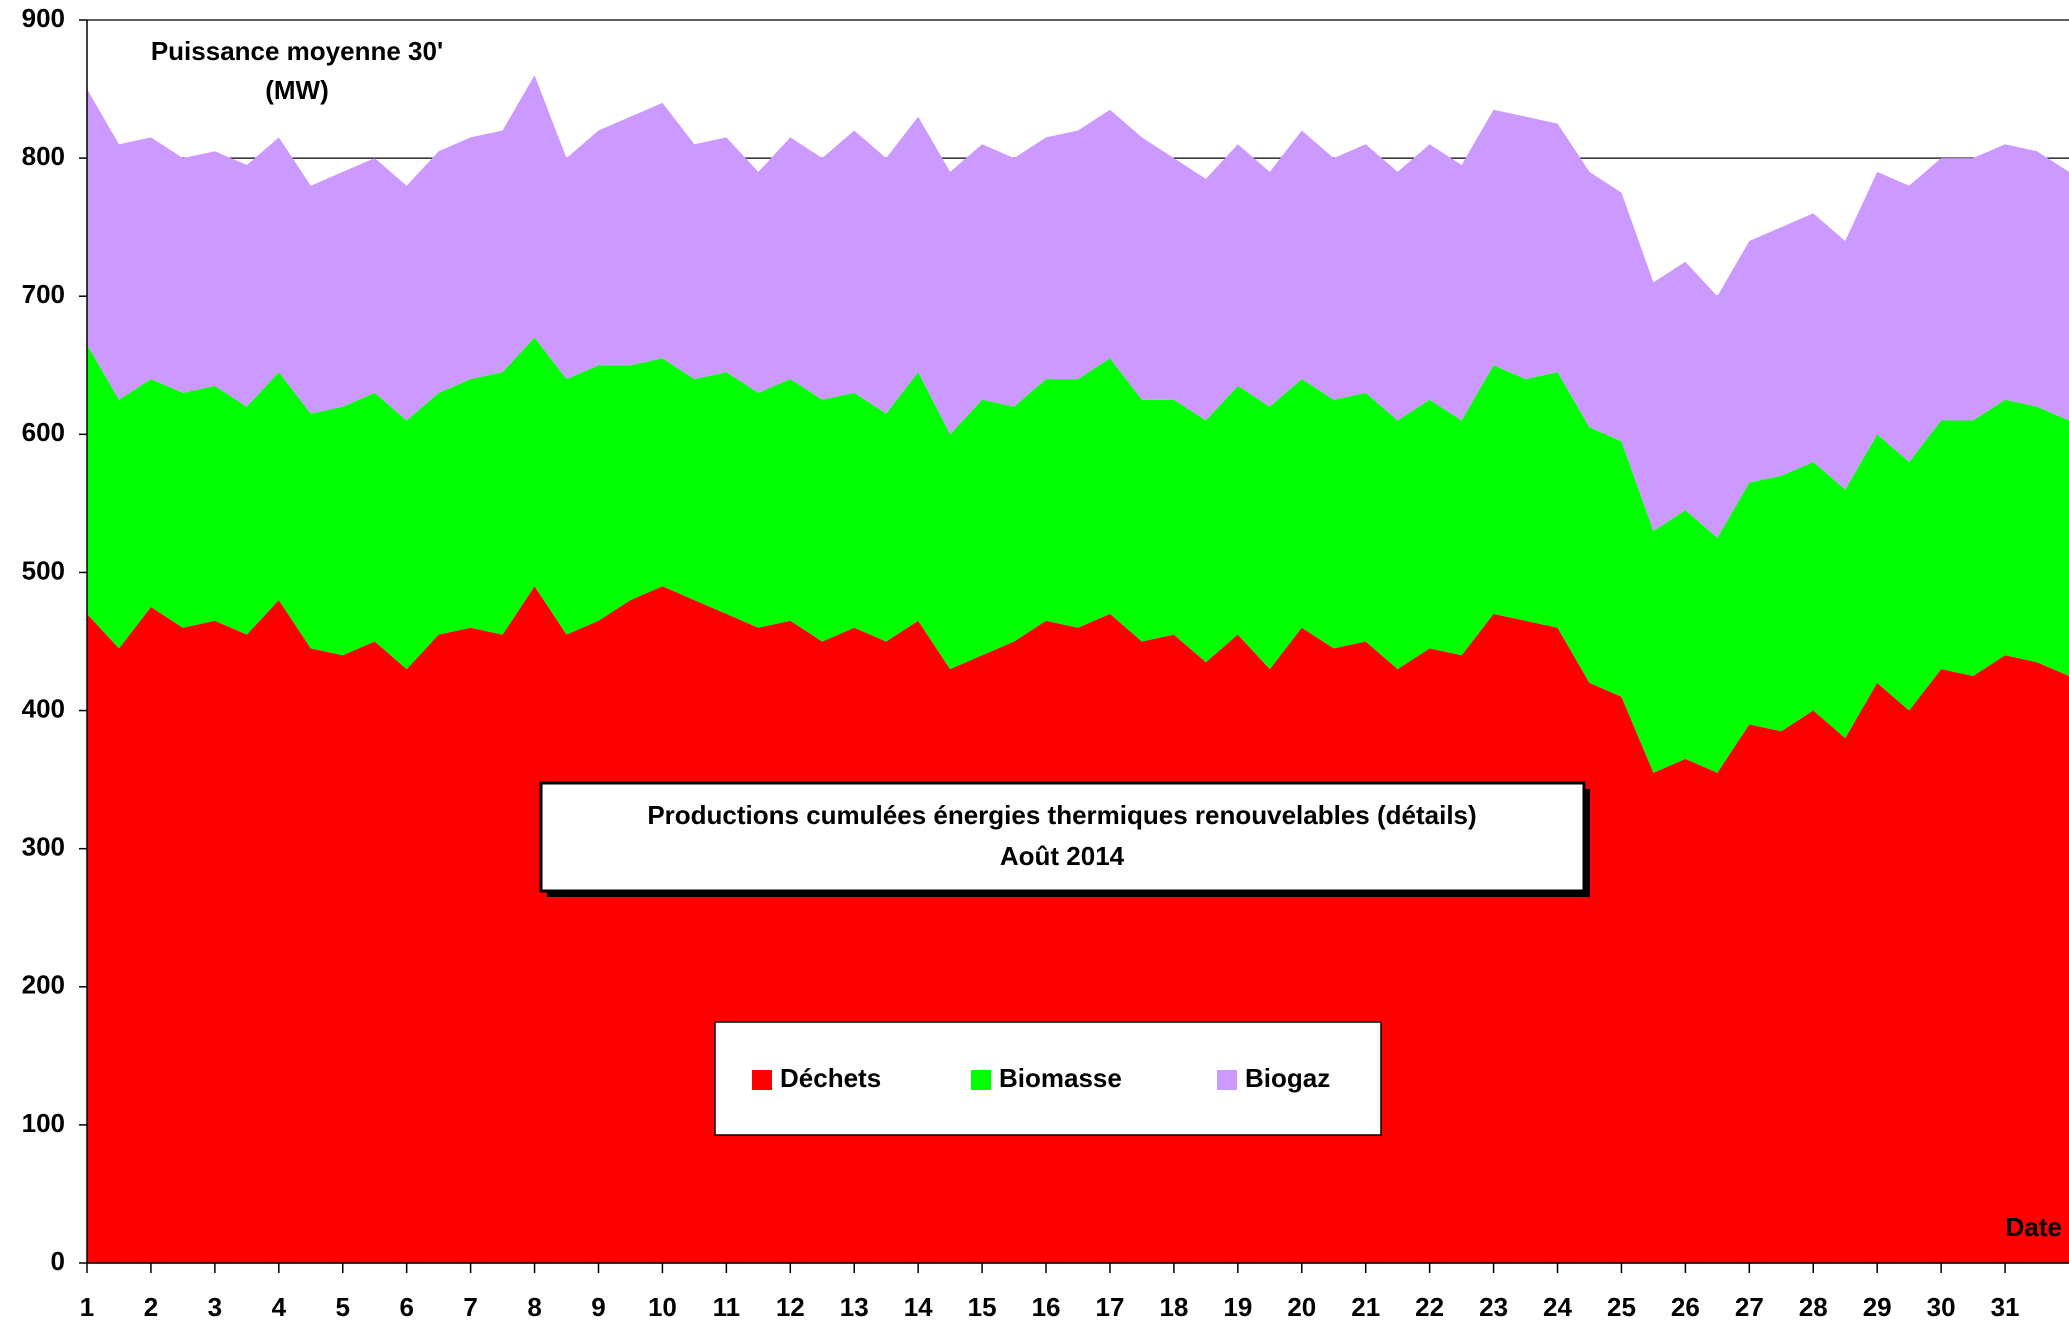  I want to click on x-tick-label: 26, so click(1685, 1307).